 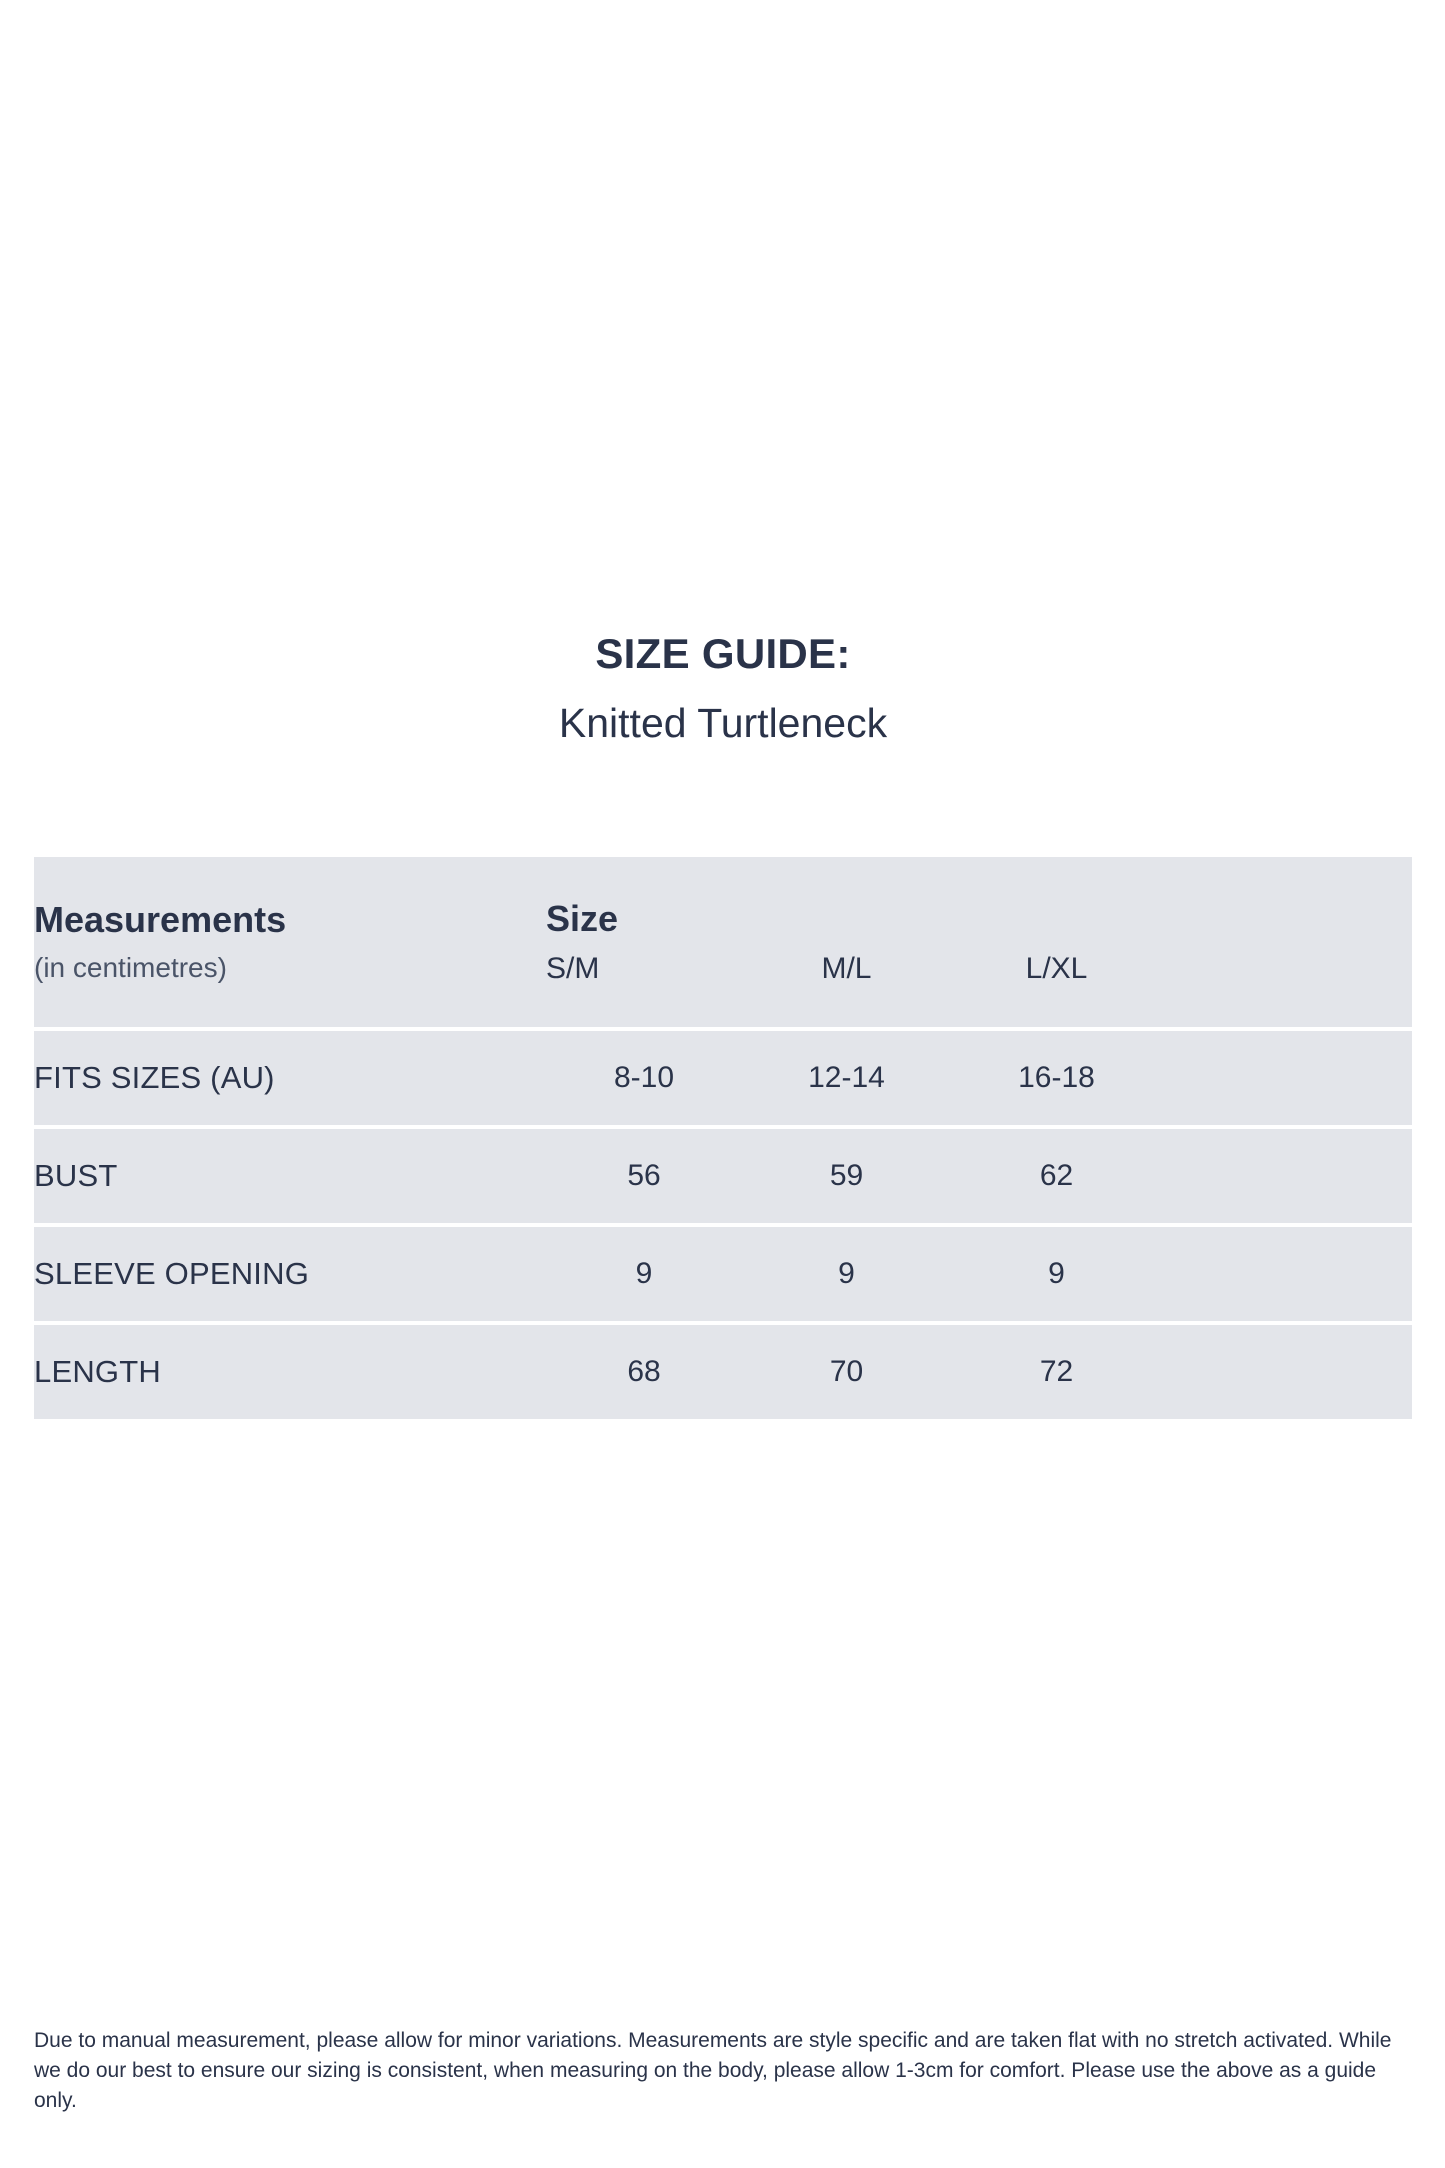 I want to click on row-label-bust: BUST, so click(x=76, y=1175).